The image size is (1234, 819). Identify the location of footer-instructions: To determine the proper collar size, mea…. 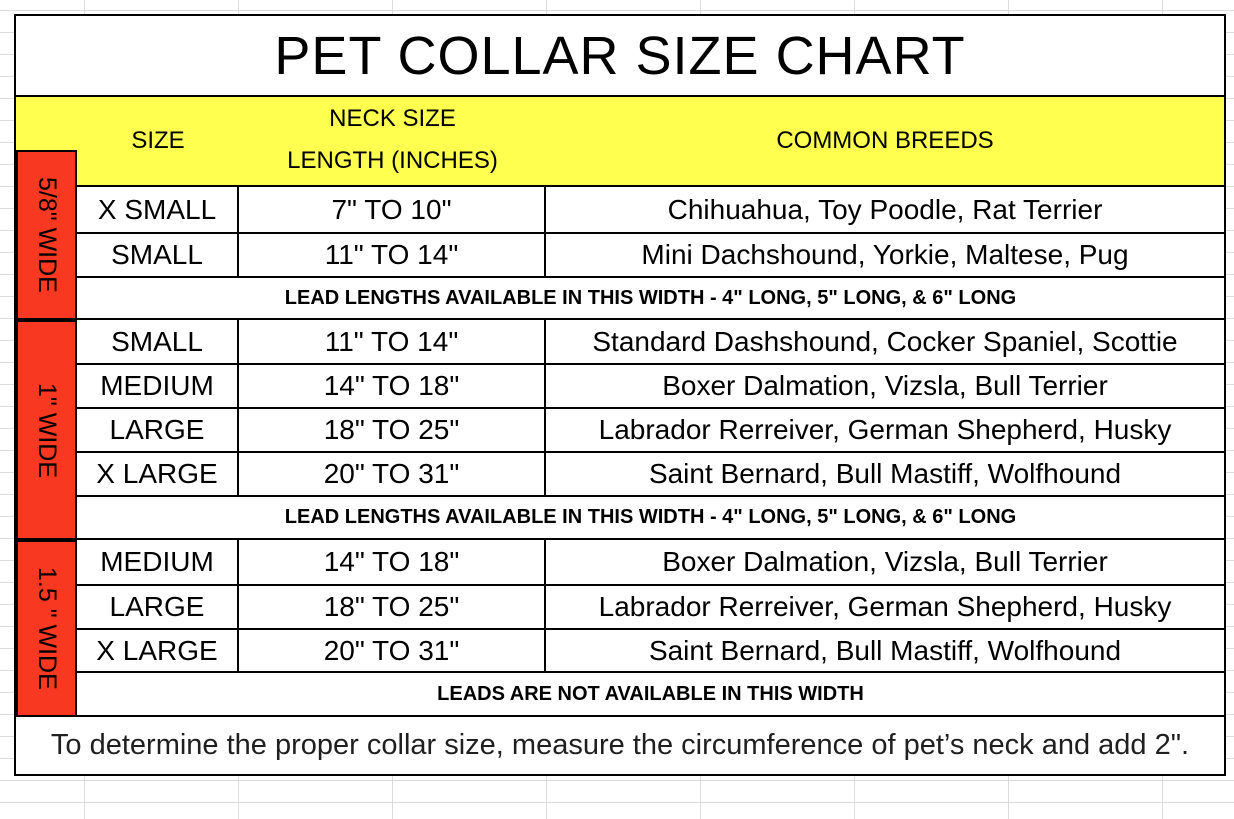
(620, 745).